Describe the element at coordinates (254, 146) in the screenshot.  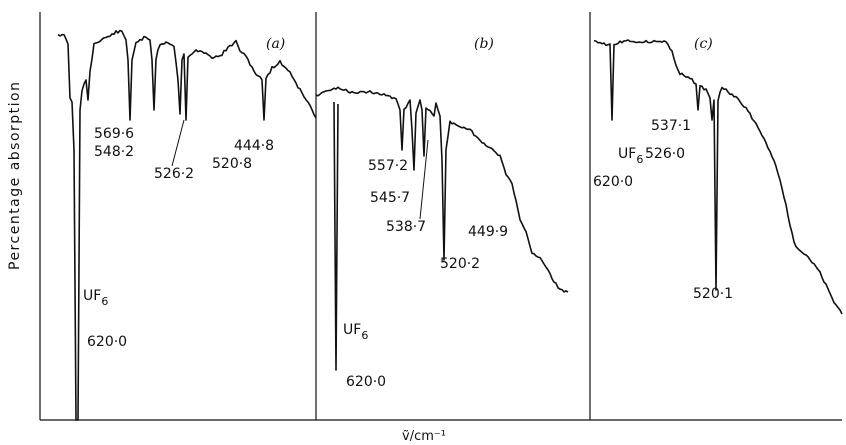
I see `peak-label-a-444: 444·8` at that location.